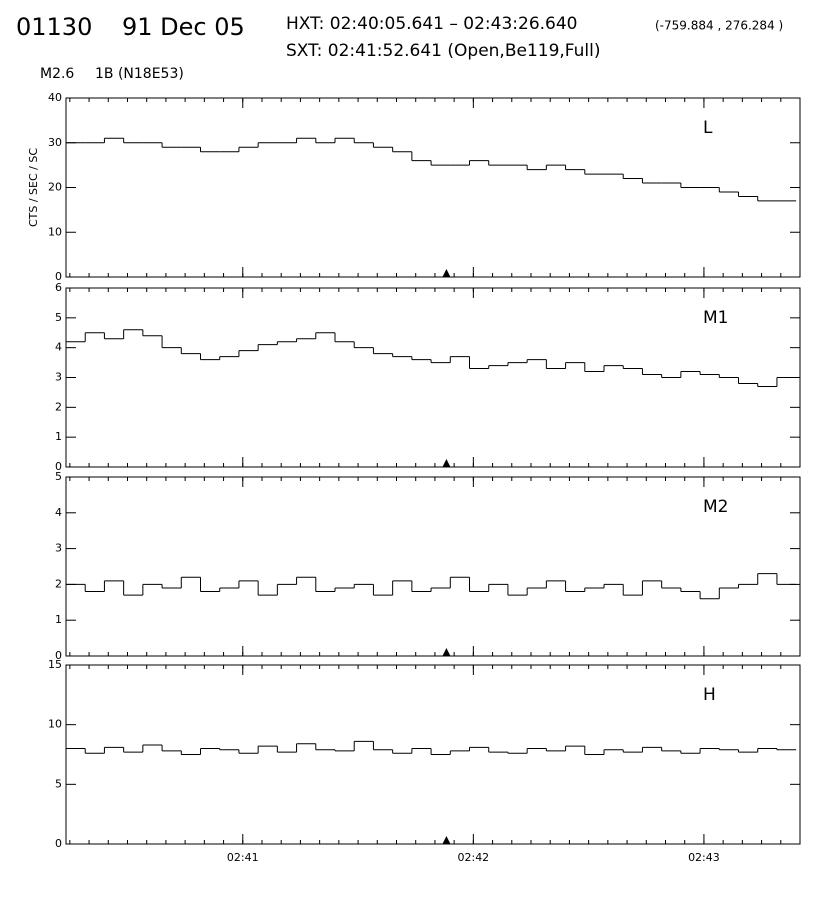  Describe the element at coordinates (719, 26) in the screenshot. I see `coords: (-759.884 , 276.284 )` at that location.